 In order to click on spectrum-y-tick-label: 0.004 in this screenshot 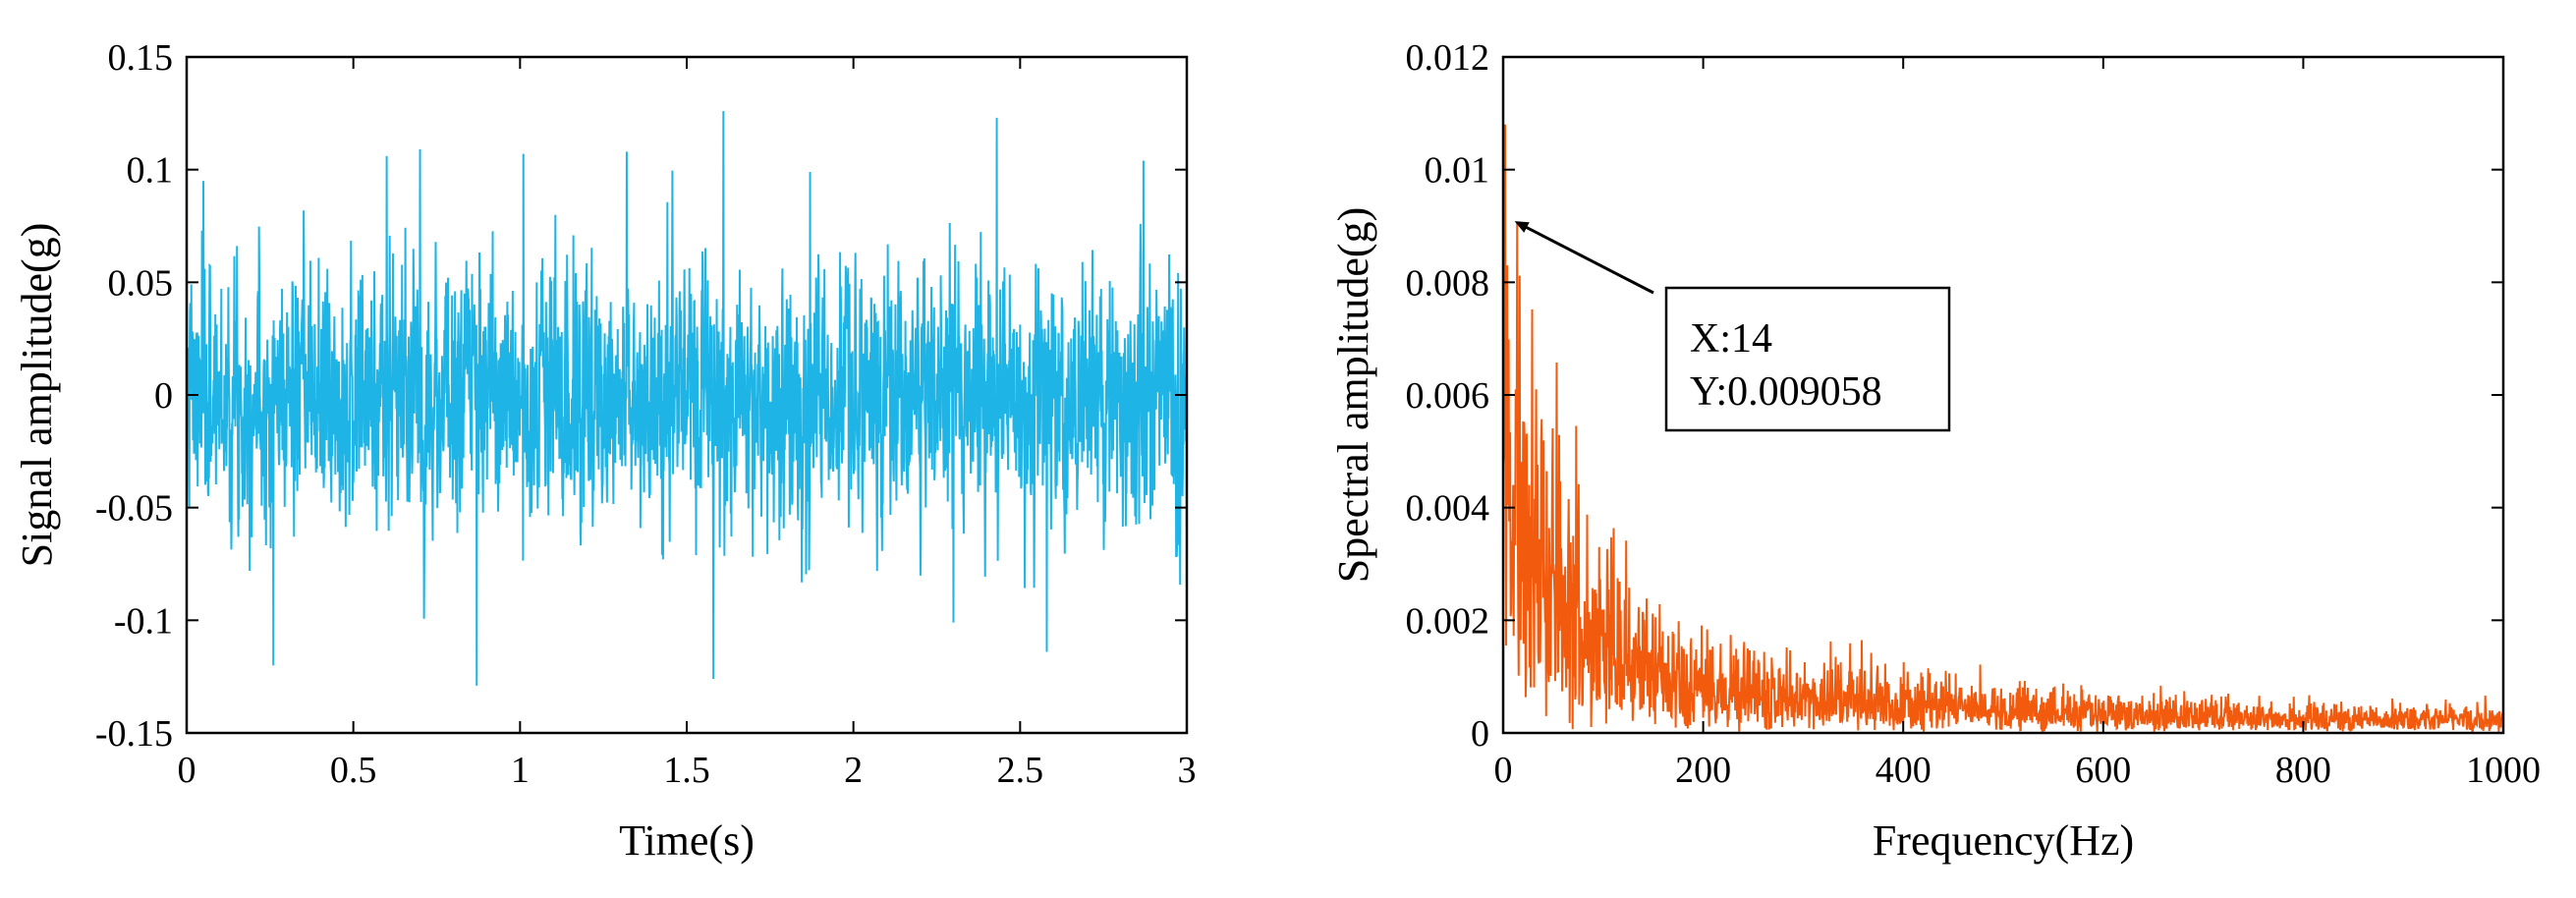, I will do `click(1448, 509)`.